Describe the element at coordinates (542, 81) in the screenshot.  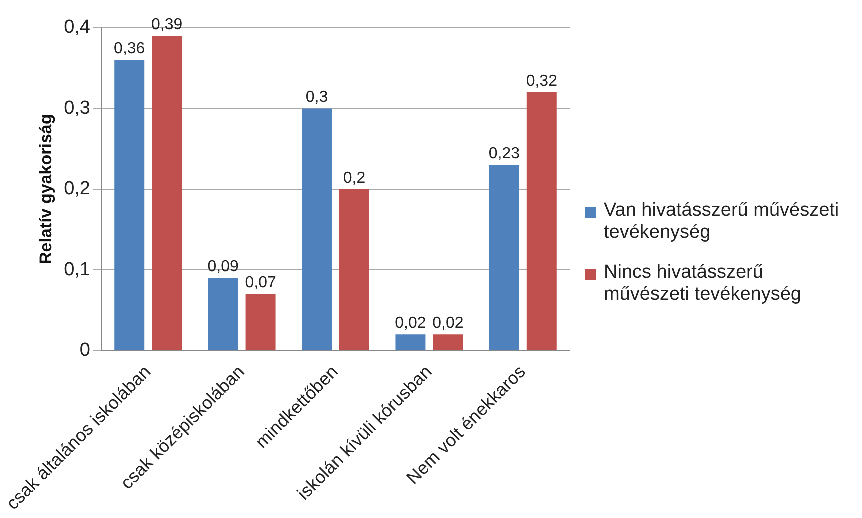
I see `data-label: 0,32` at that location.